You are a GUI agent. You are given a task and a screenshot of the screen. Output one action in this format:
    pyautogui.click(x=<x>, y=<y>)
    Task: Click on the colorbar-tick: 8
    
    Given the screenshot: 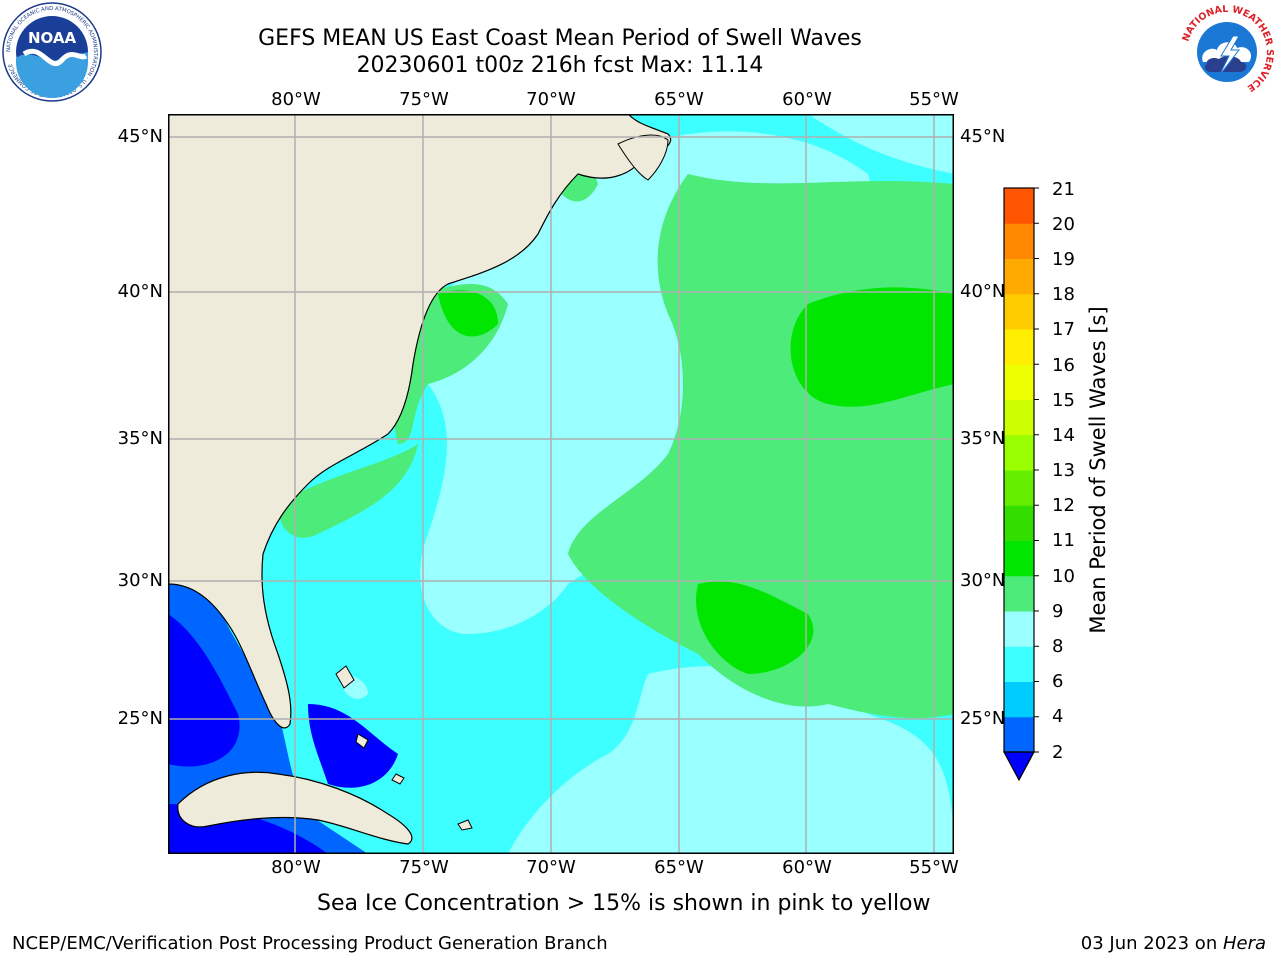 What is the action you would take?
    pyautogui.click(x=1058, y=646)
    